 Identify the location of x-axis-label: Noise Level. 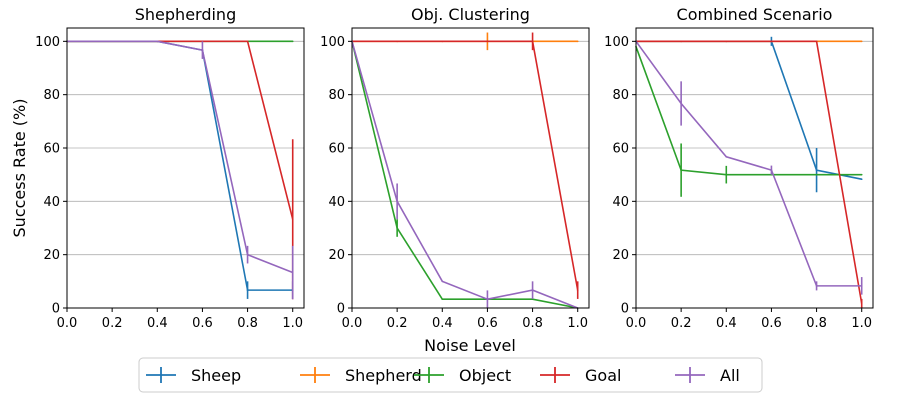
(470, 345).